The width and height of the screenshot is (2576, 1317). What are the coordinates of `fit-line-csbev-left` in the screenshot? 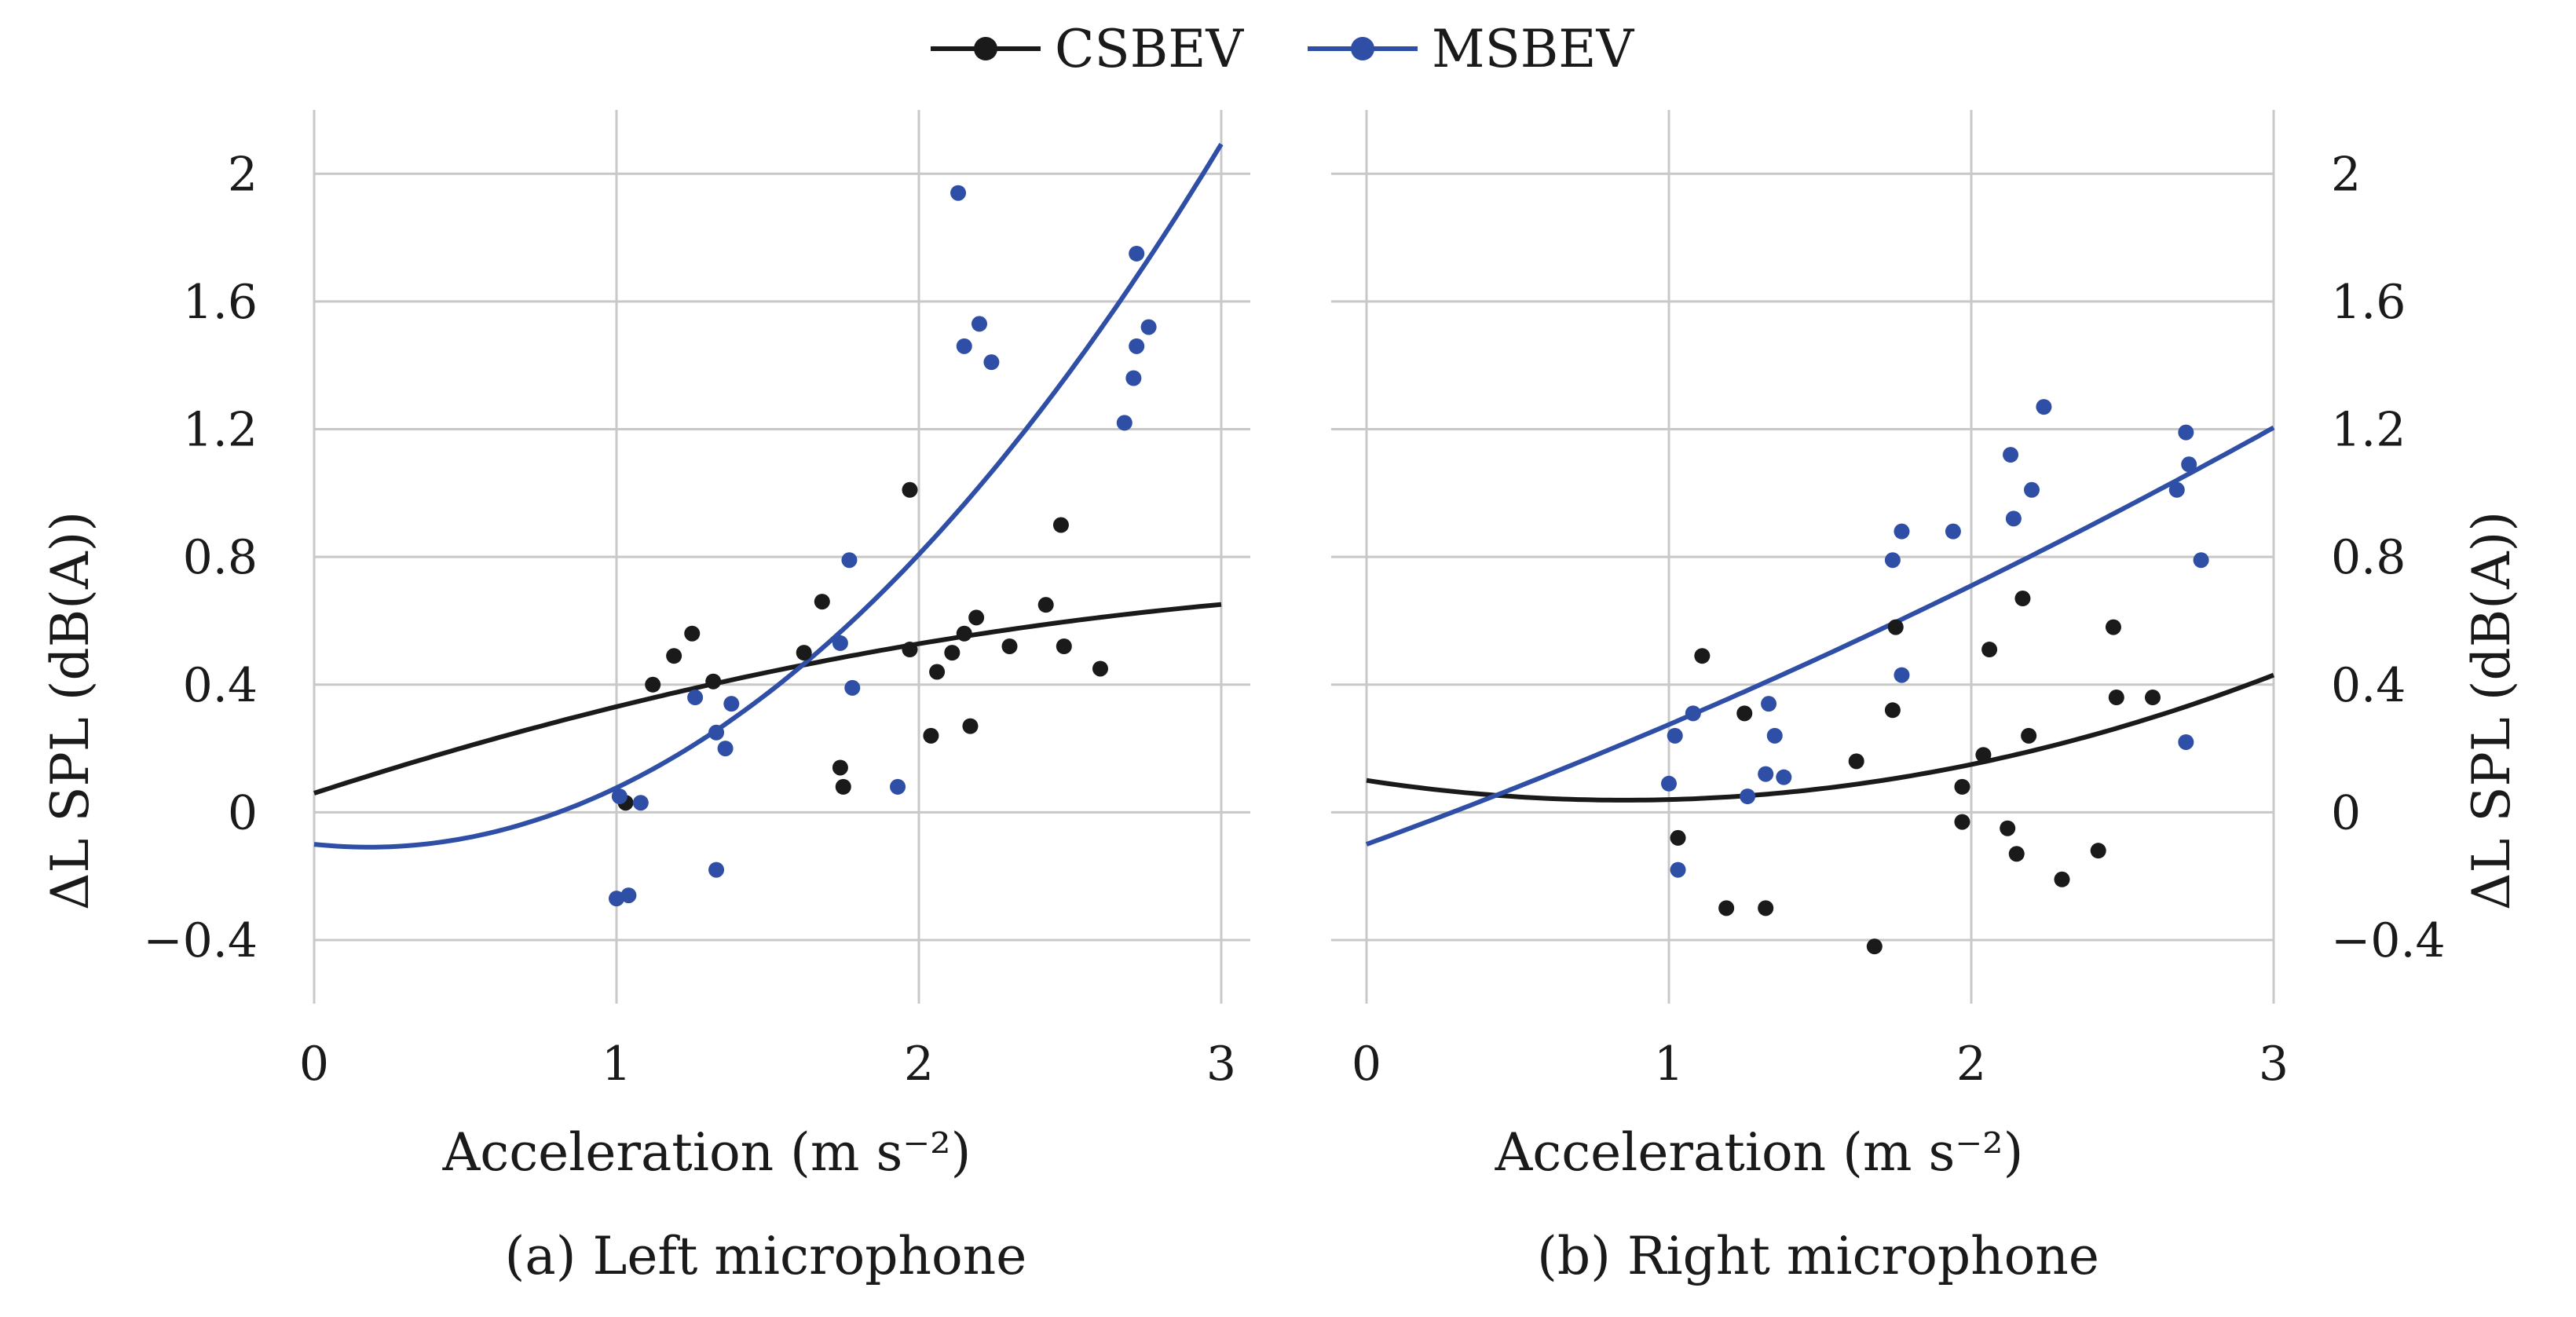 It's located at (768, 699).